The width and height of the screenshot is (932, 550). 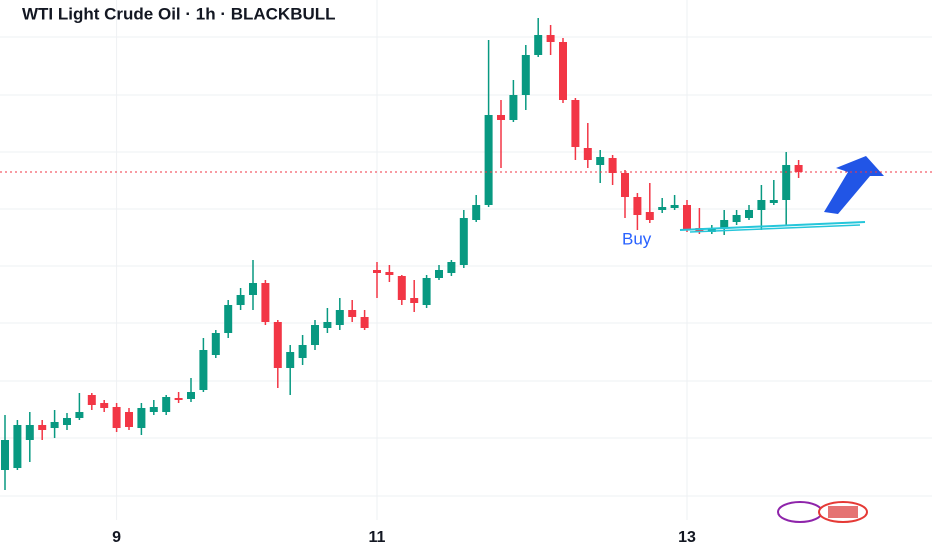 I want to click on annotation: Buy, so click(x=637, y=238).